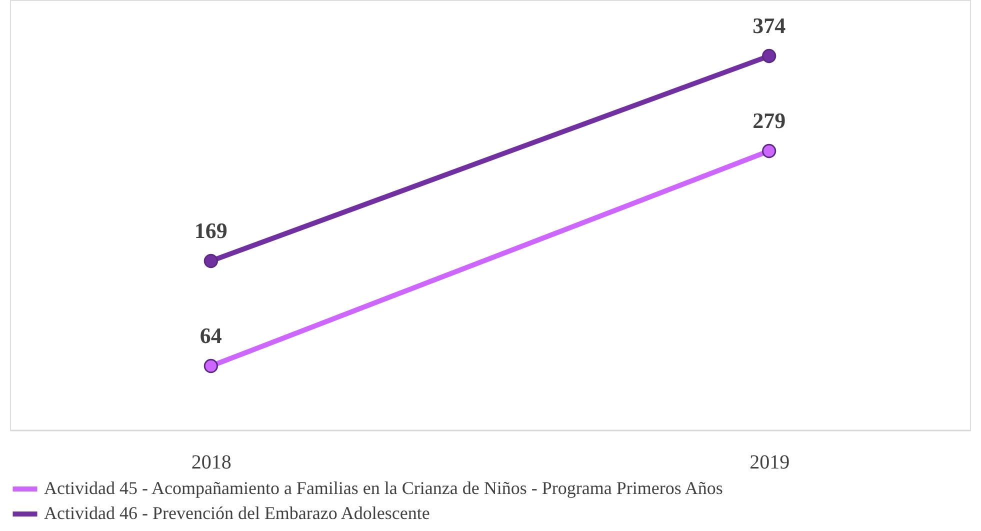 This screenshot has width=981, height=531. I want to click on legend-label: Actividad 46 - Prevención del Embarazo Adolescente, so click(237, 513).